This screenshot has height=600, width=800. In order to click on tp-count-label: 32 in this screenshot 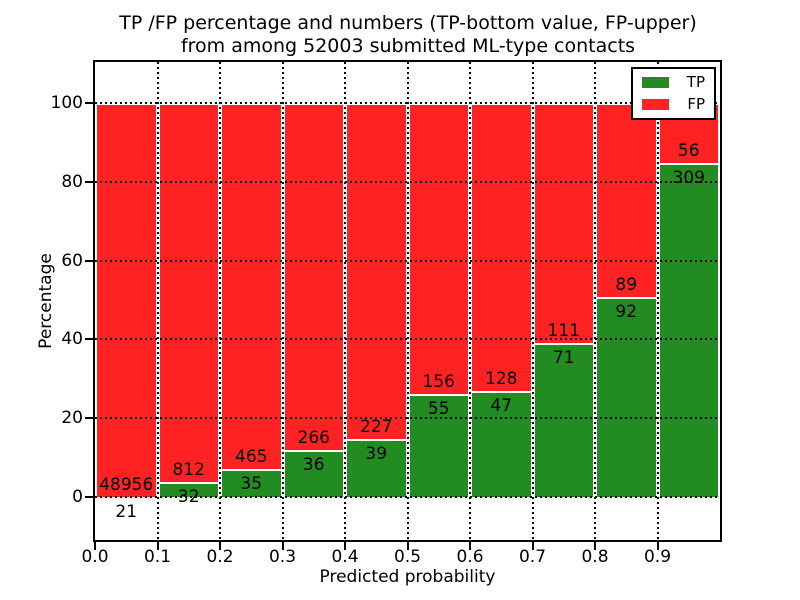, I will do `click(188, 497)`.